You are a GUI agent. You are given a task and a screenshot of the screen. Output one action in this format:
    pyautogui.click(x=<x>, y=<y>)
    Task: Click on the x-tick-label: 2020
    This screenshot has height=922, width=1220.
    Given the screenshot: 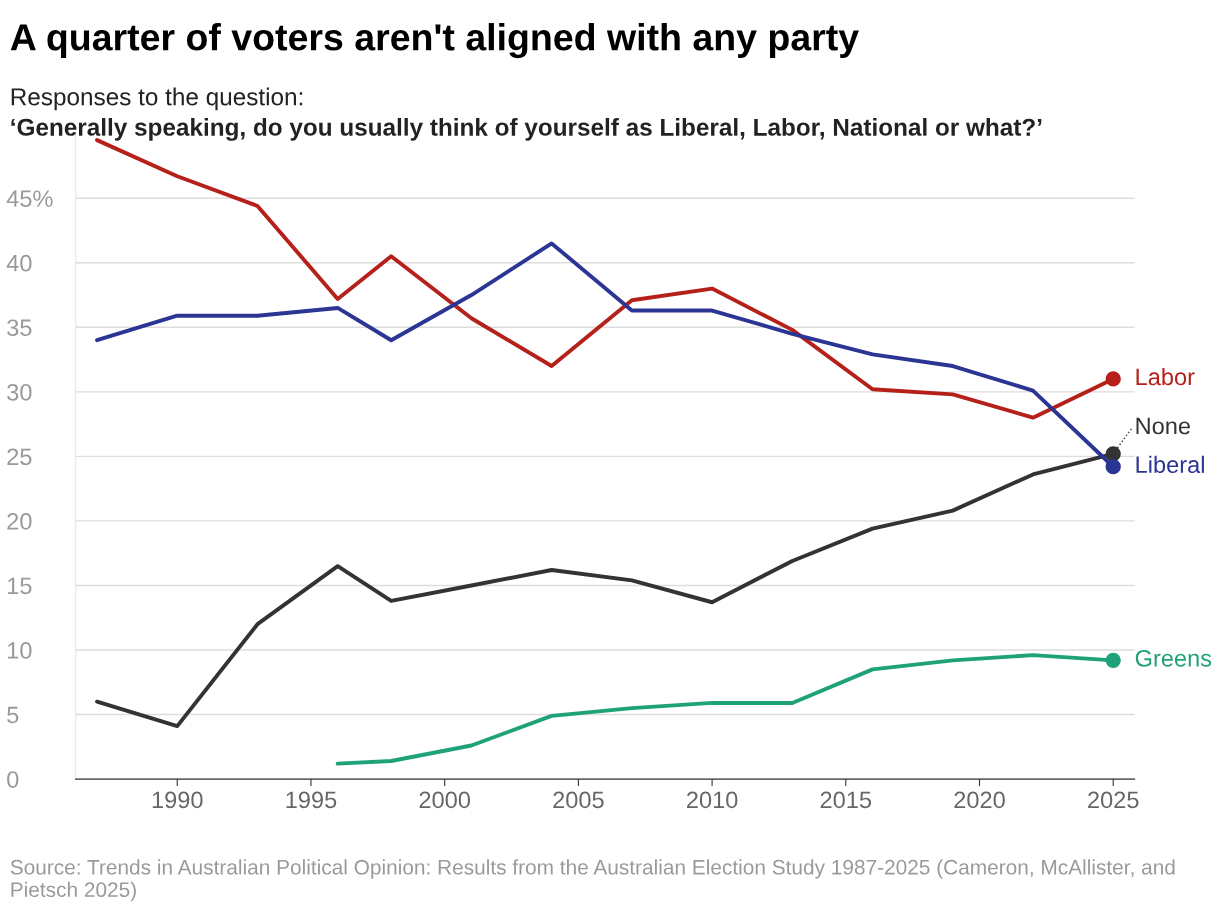 What is the action you would take?
    pyautogui.click(x=979, y=800)
    